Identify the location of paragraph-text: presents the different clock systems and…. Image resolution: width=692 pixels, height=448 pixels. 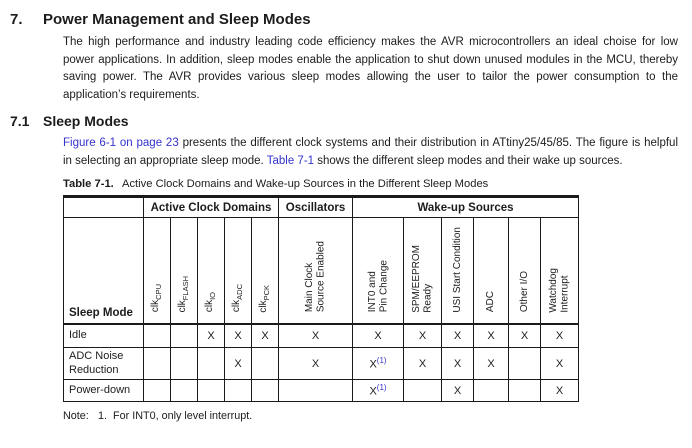
(370, 152).